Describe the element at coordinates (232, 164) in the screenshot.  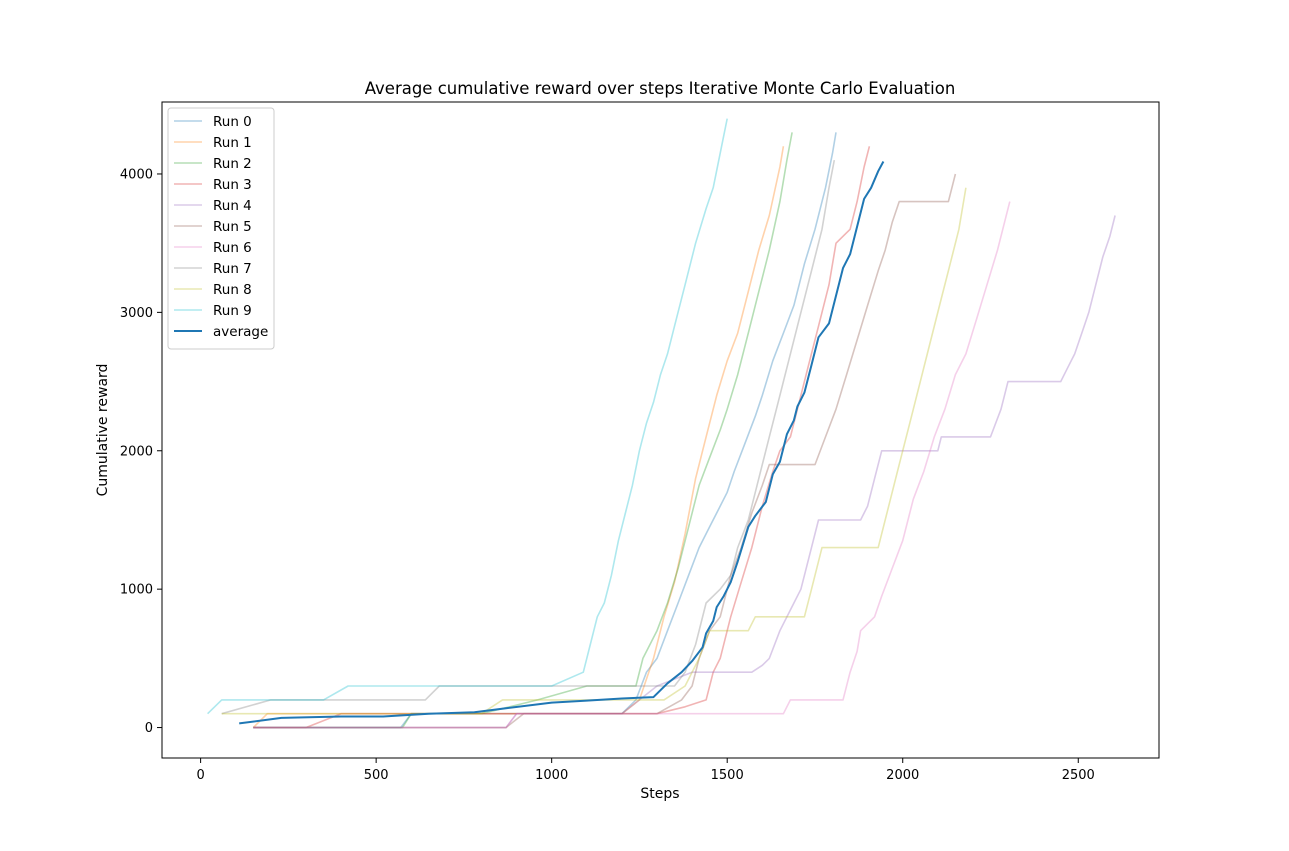
I see `legend-entry: Run 2` at that location.